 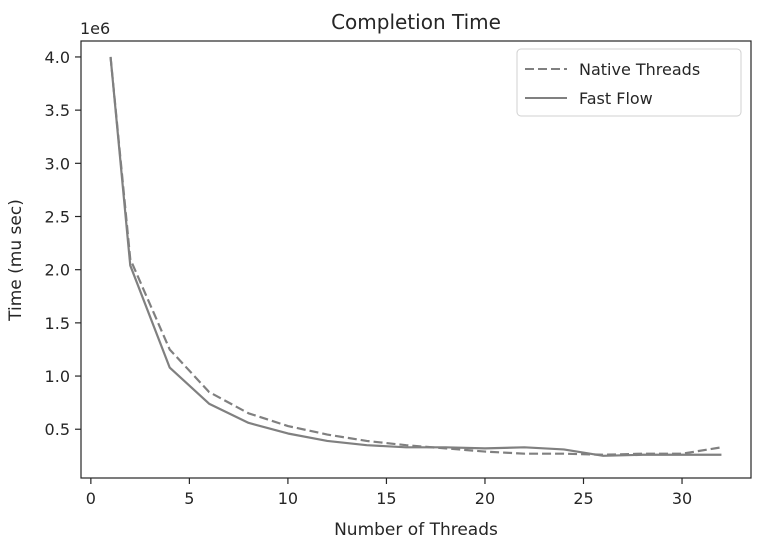 What do you see at coordinates (57, 376) in the screenshot?
I see `y-tick-label: 1.0` at bounding box center [57, 376].